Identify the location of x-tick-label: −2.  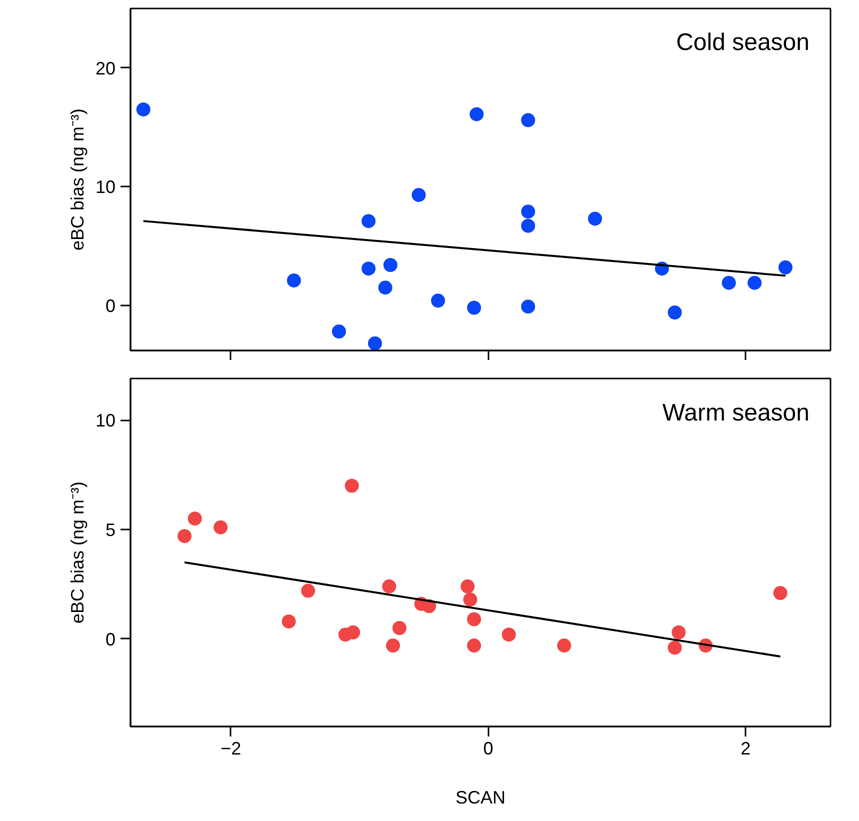
(231, 748).